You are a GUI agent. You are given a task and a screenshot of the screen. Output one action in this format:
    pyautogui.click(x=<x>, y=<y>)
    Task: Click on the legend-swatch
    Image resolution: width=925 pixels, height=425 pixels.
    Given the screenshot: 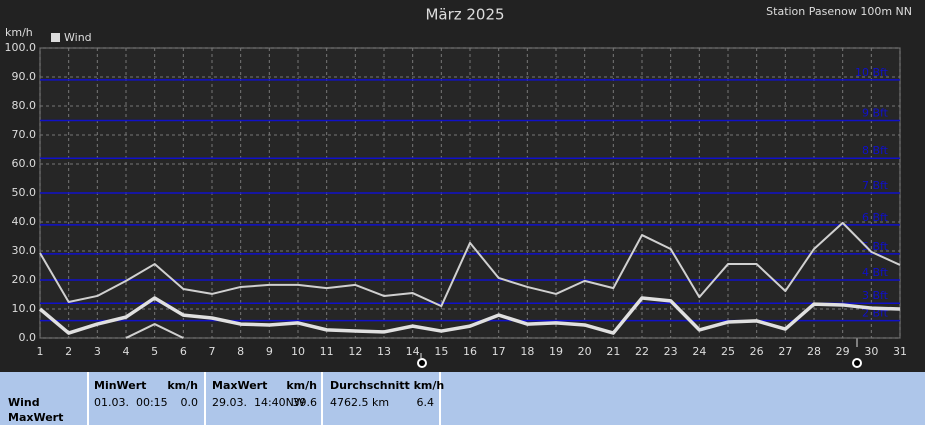 What is the action you would take?
    pyautogui.click(x=55, y=37)
    